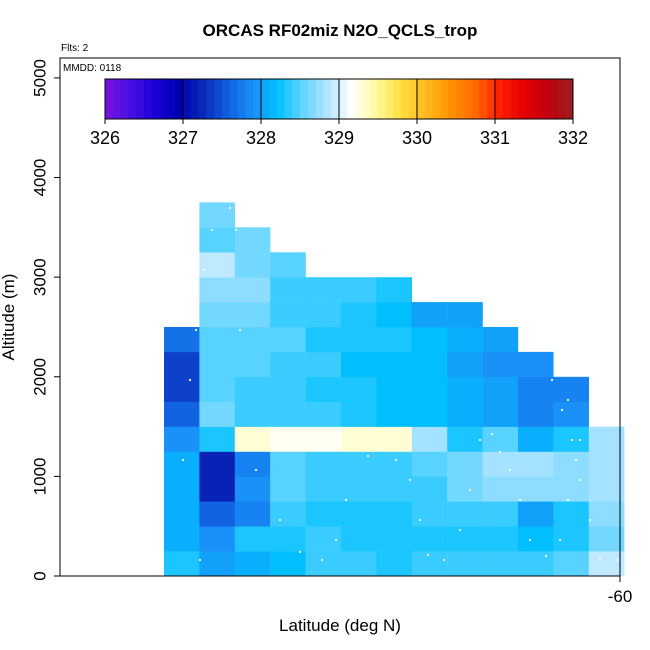 This screenshot has height=650, width=650. I want to click on y-tick-label: 4000, so click(39, 178).